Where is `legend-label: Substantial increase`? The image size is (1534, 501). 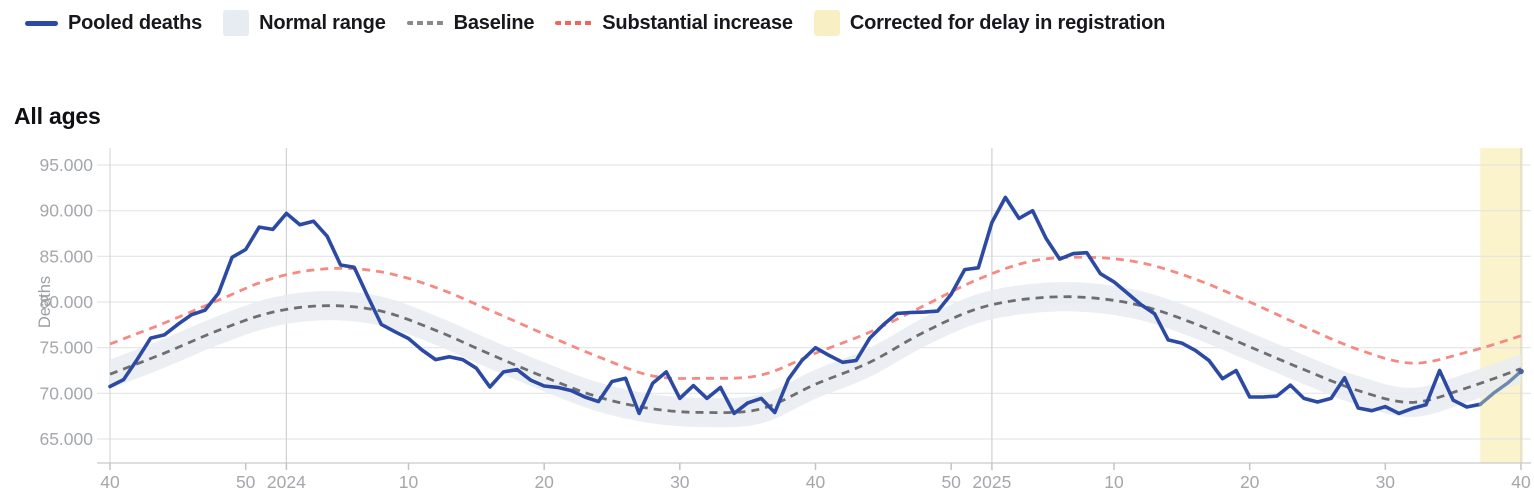
legend-label: Substantial increase is located at coordinates (697, 22).